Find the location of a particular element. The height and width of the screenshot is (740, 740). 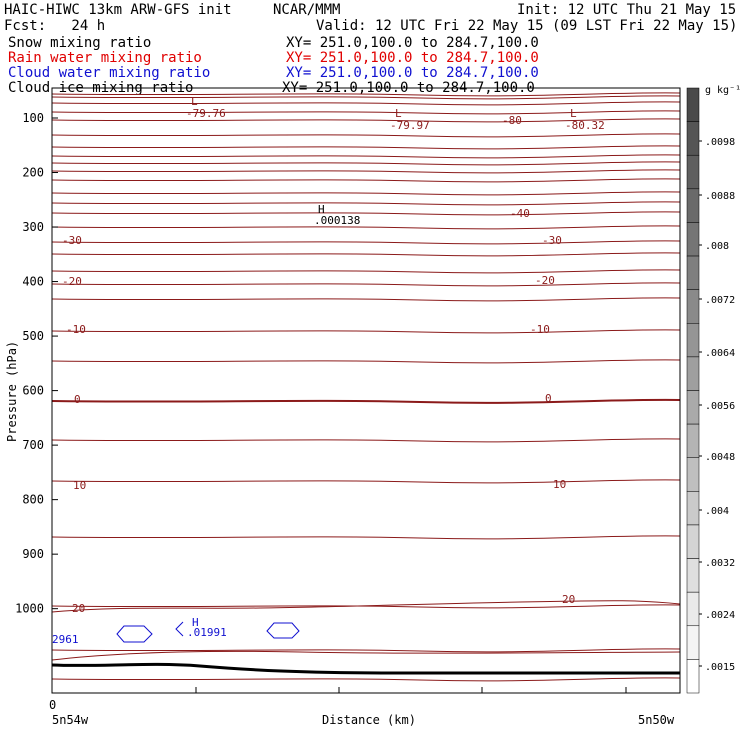

colorbar-level-label: .0032 is located at coordinates (720, 563).